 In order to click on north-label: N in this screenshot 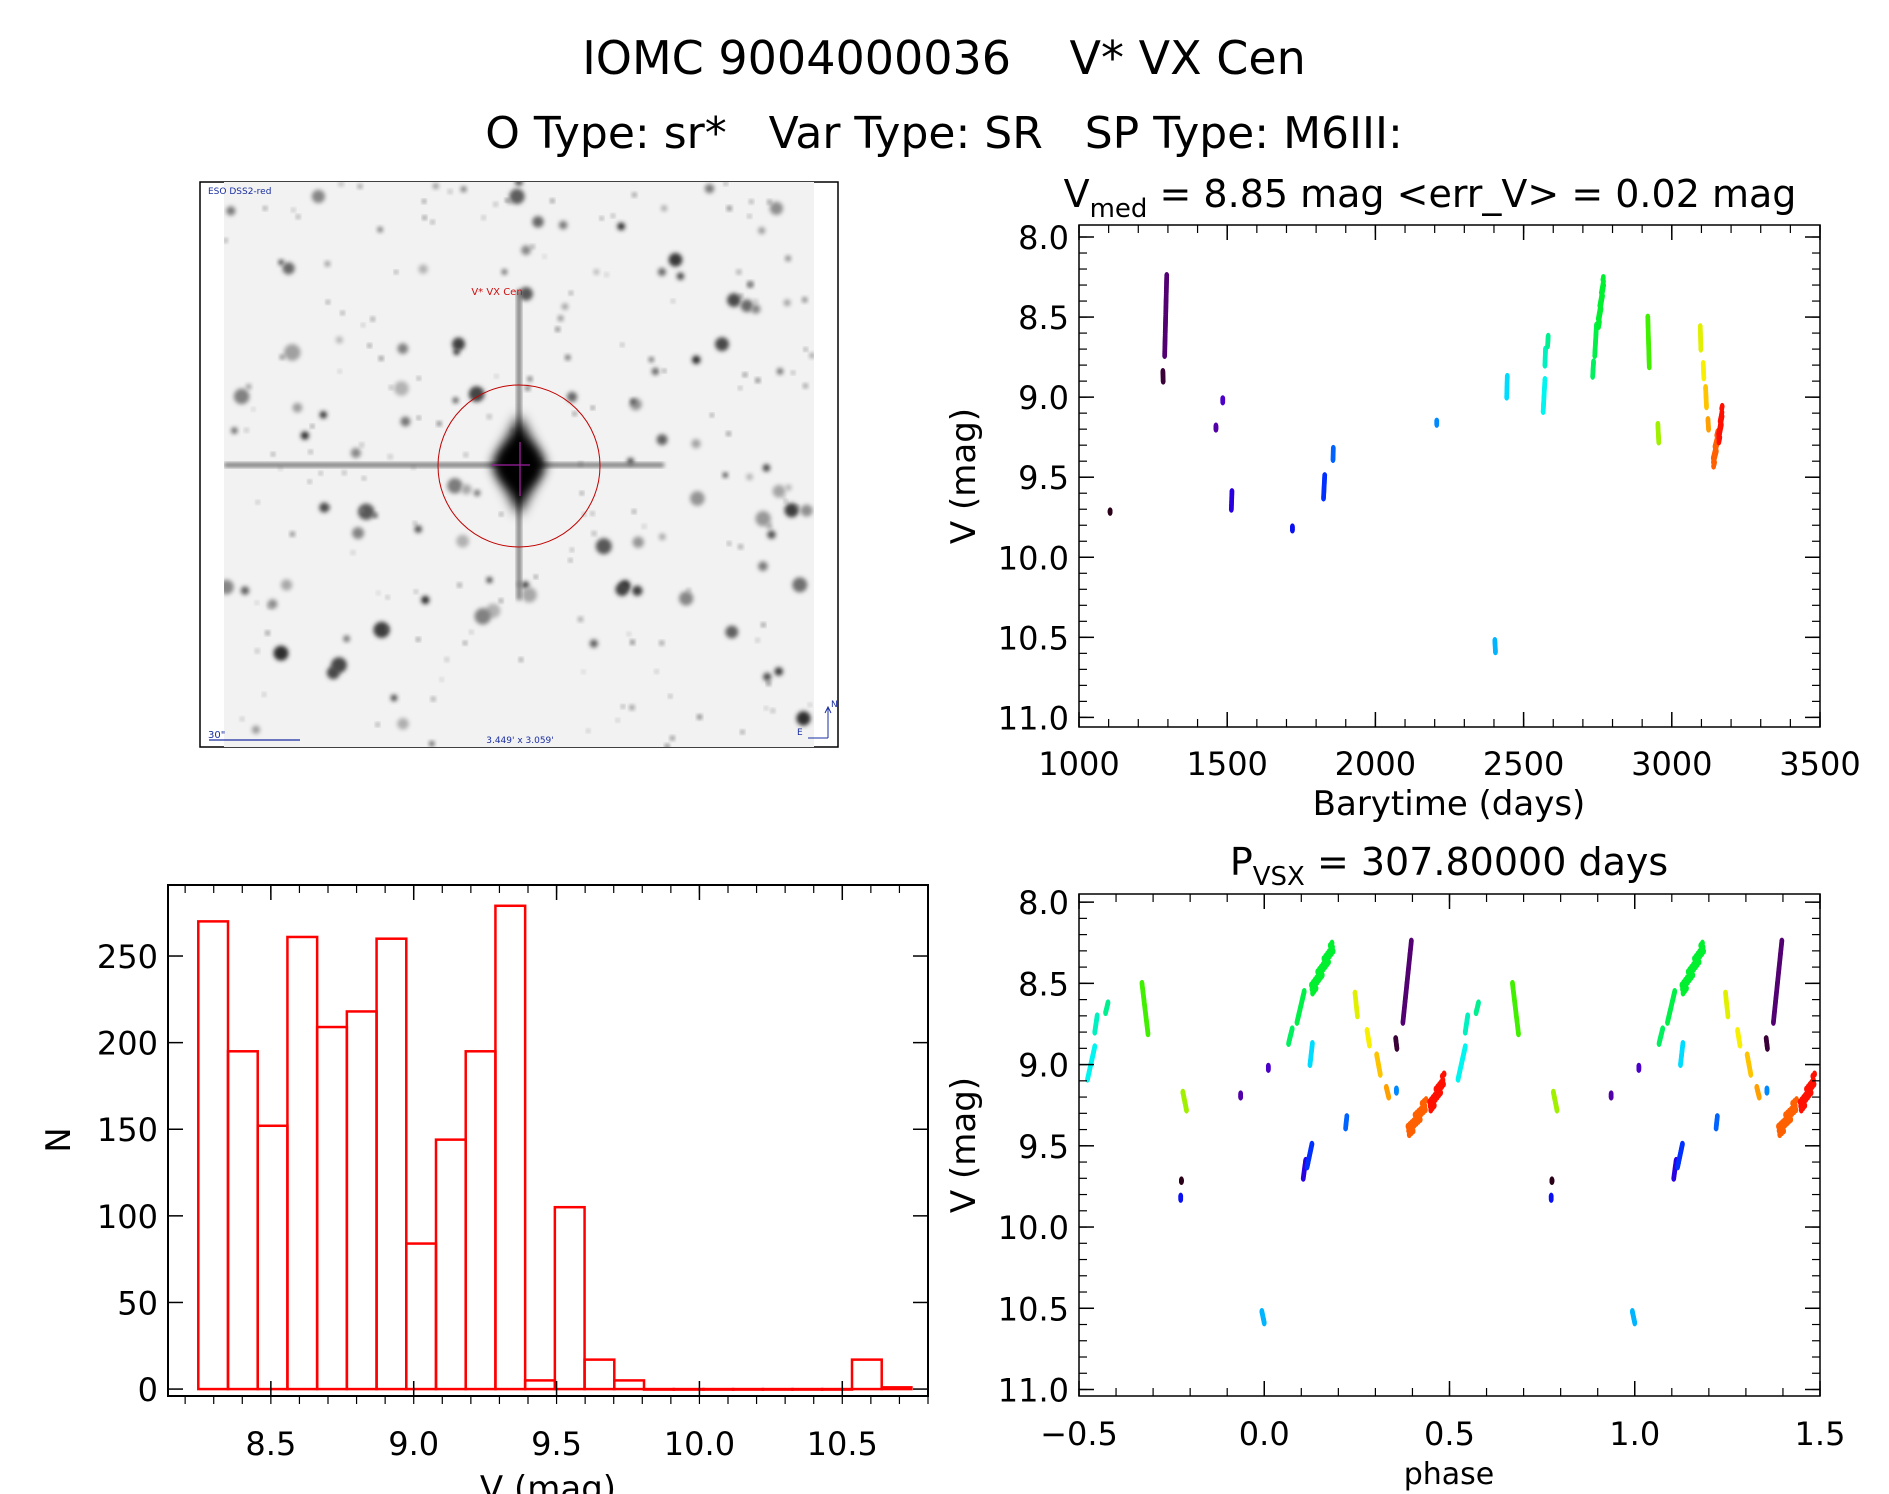, I will do `click(834, 705)`.